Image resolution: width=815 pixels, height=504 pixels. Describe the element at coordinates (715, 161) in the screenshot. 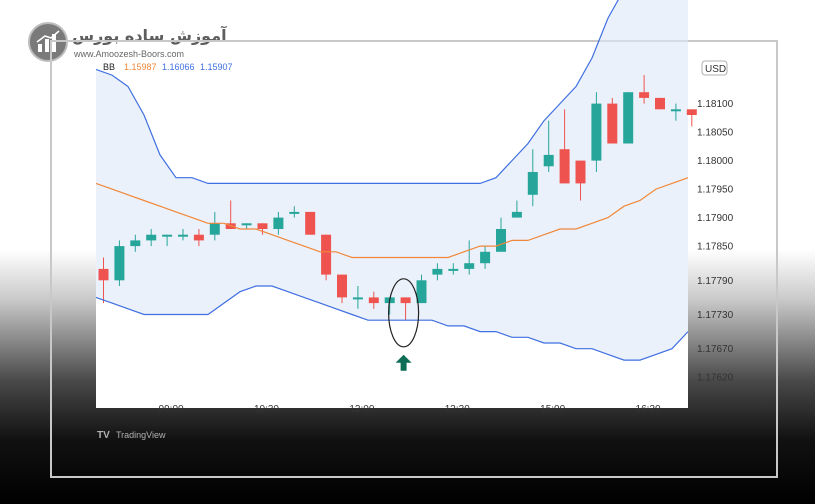

I see `y-tick-label: 1.18000` at that location.